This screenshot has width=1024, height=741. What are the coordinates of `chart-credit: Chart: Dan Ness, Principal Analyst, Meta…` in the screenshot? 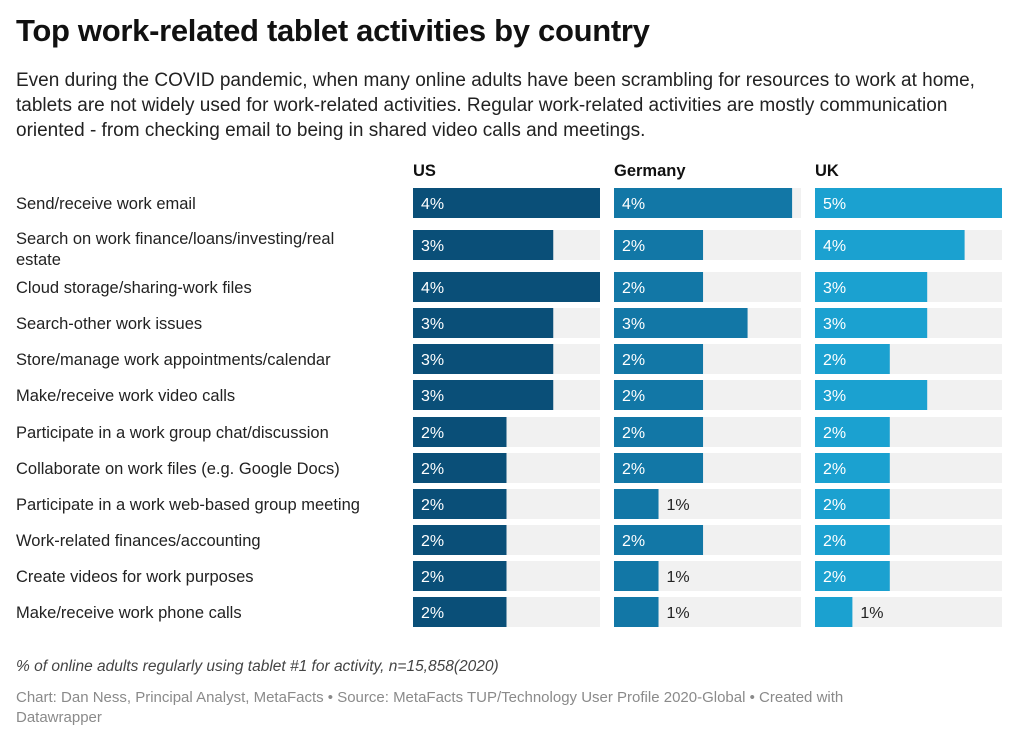 It's located at (430, 707).